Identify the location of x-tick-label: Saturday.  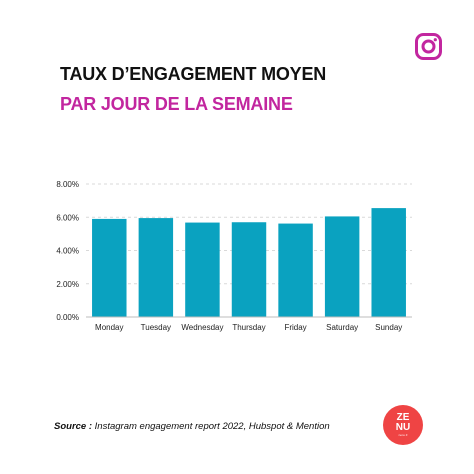
(342, 327).